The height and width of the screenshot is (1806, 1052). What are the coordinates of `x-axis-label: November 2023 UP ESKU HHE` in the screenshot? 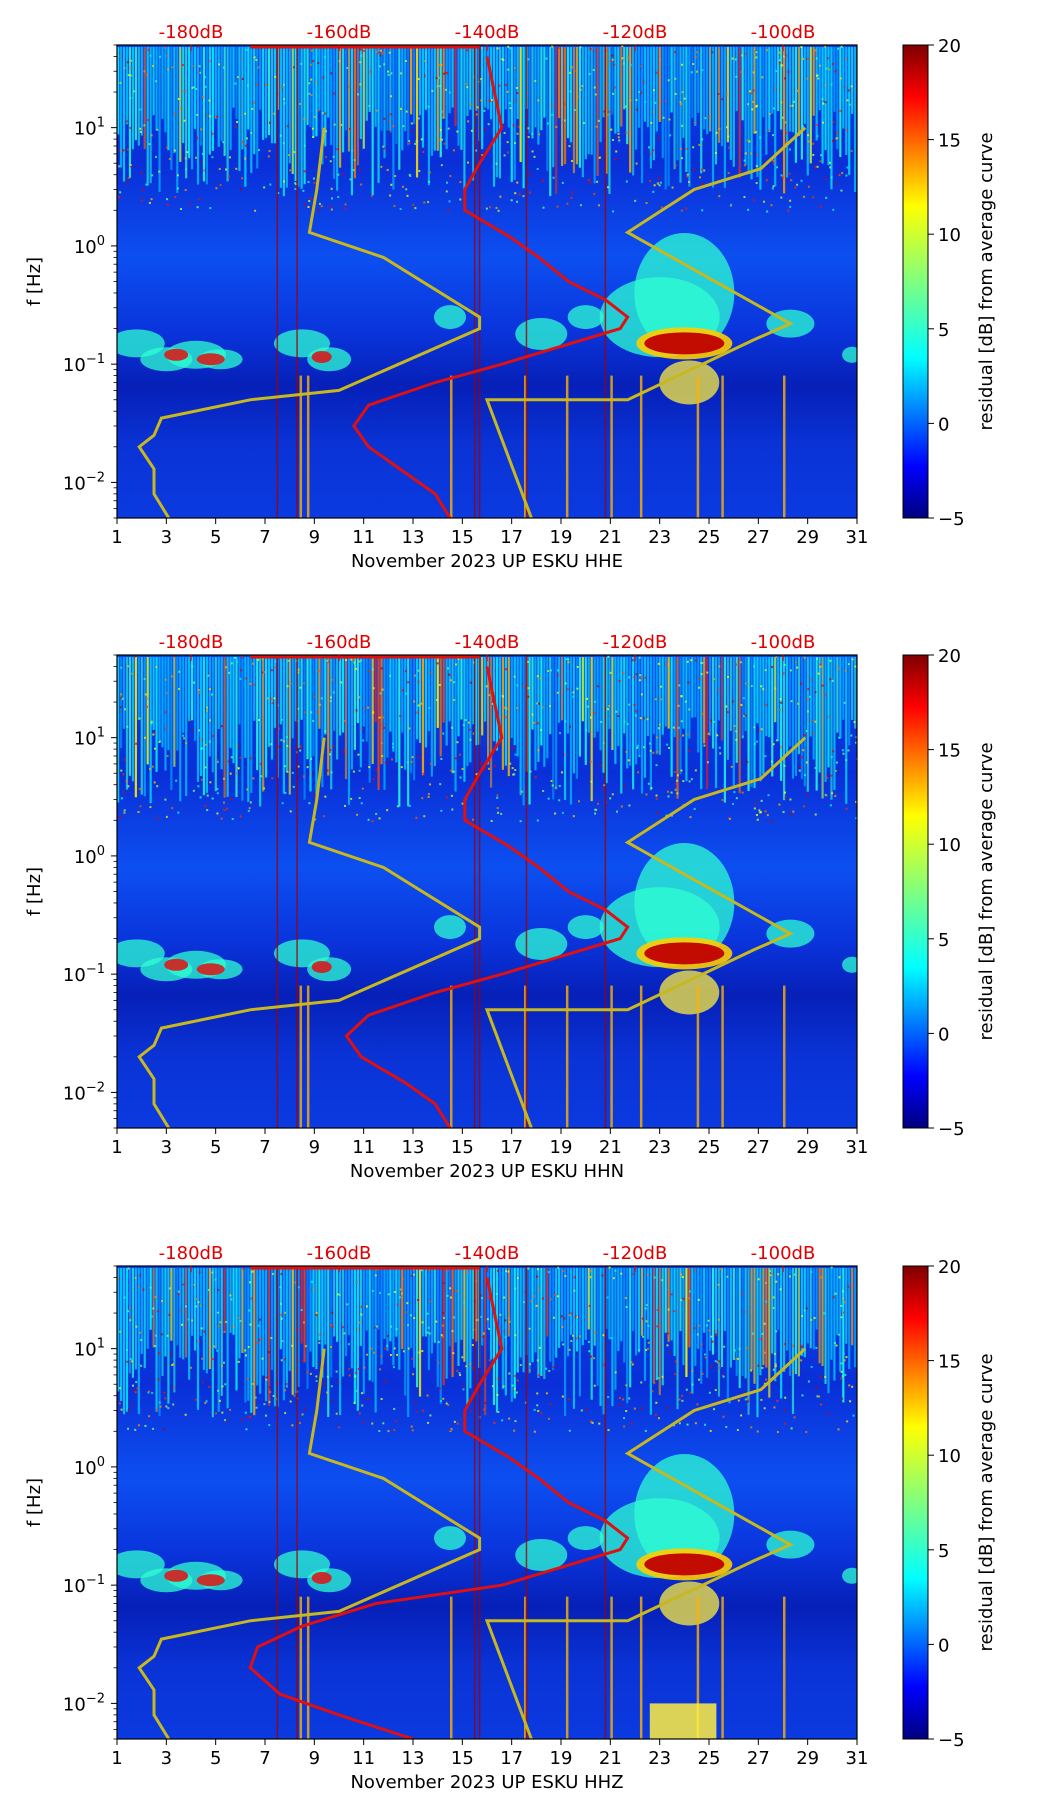 It's located at (487, 561).